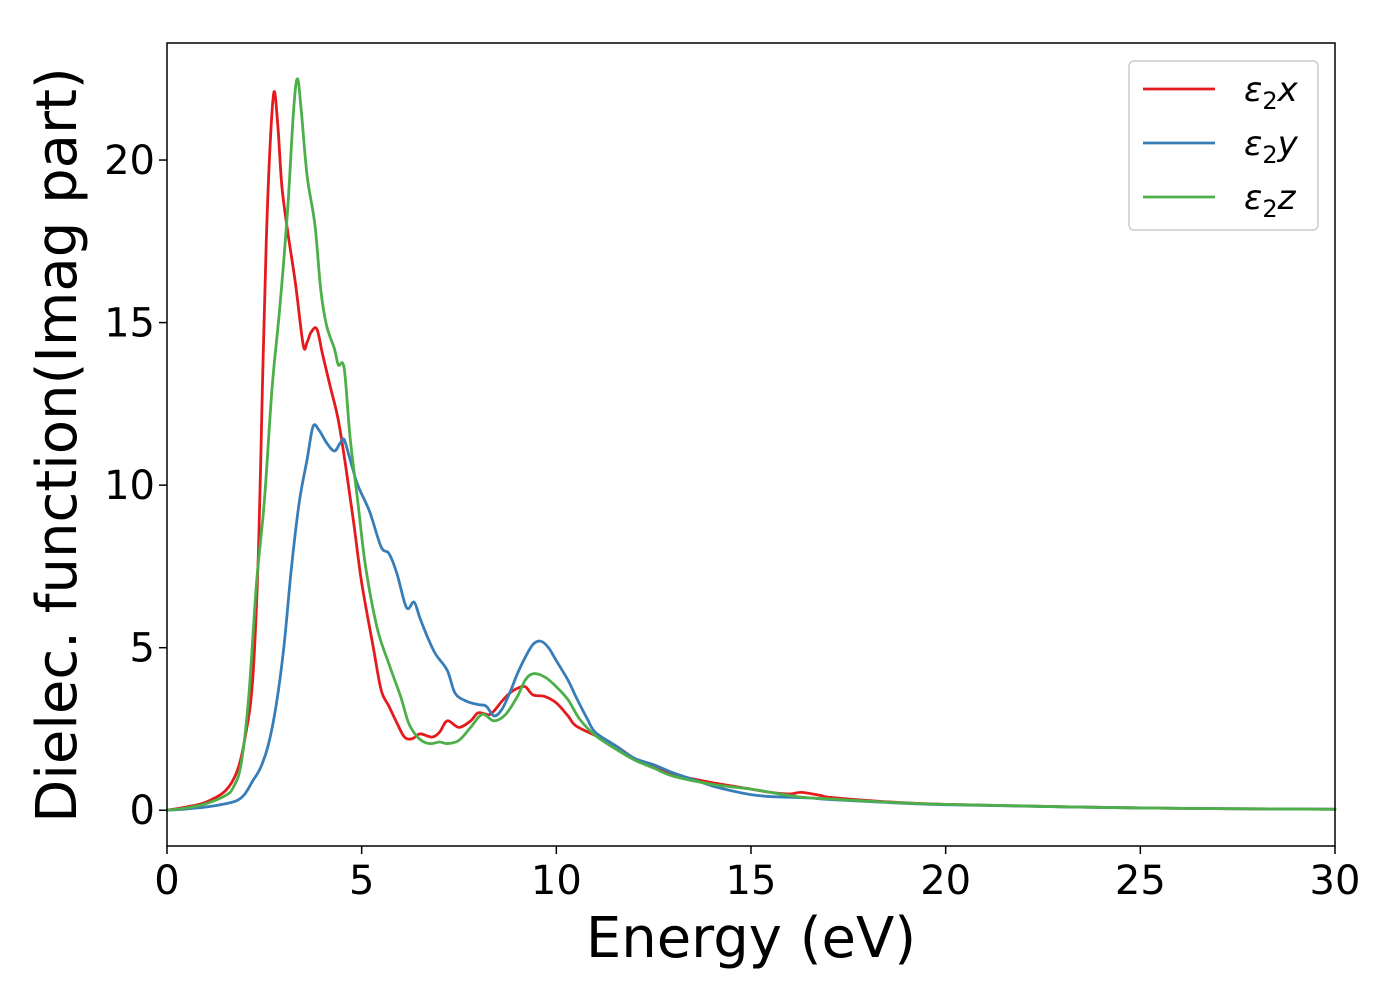  What do you see at coordinates (1223, 145) in the screenshot?
I see `legend-box` at bounding box center [1223, 145].